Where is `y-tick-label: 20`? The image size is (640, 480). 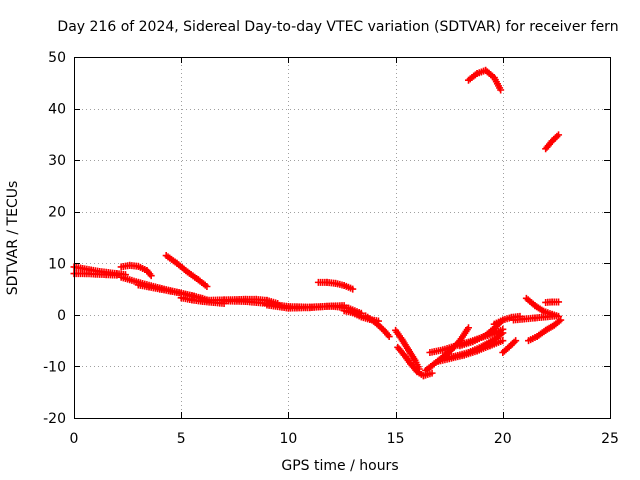
y-tick-label: 20 is located at coordinates (57, 213).